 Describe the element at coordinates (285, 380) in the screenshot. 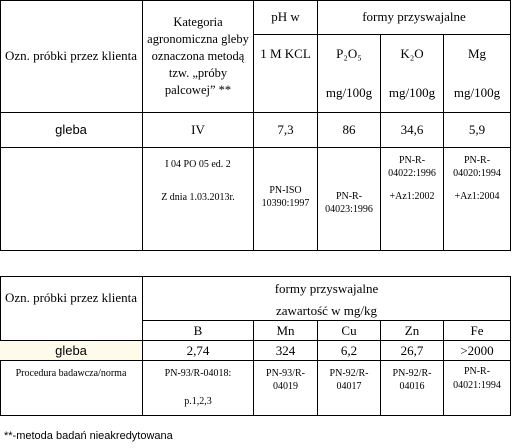

I see `cell-text: PN-93/R-04019` at that location.